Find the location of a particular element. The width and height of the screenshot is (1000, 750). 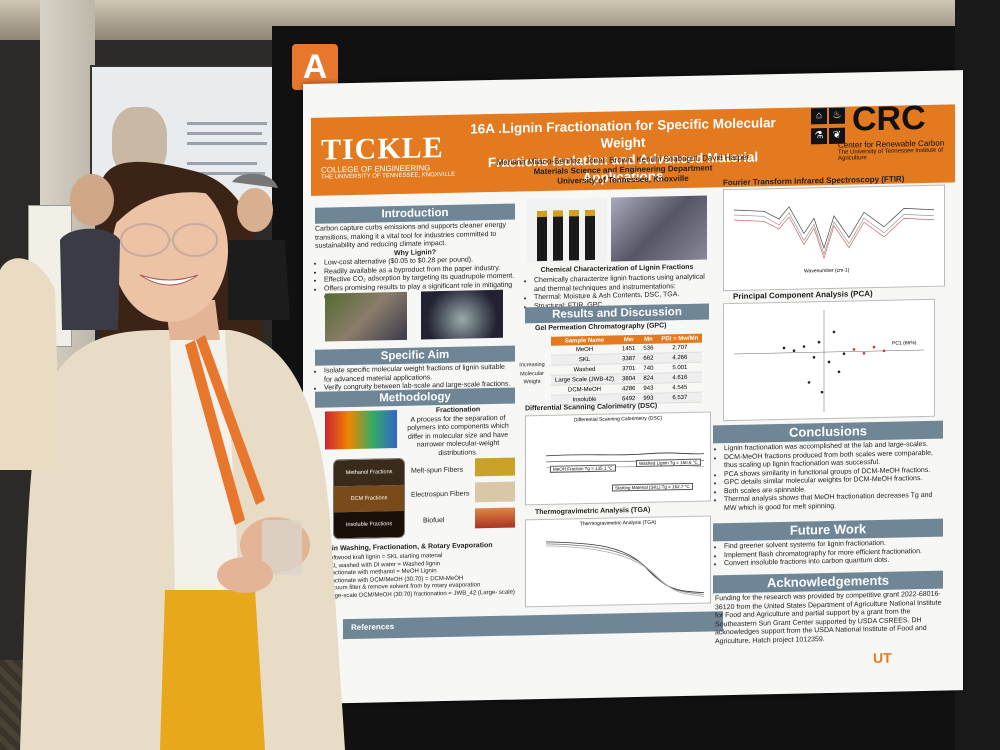

tga-chart: Thermogravimetric Analysis (TGA) is located at coordinates (618, 561).